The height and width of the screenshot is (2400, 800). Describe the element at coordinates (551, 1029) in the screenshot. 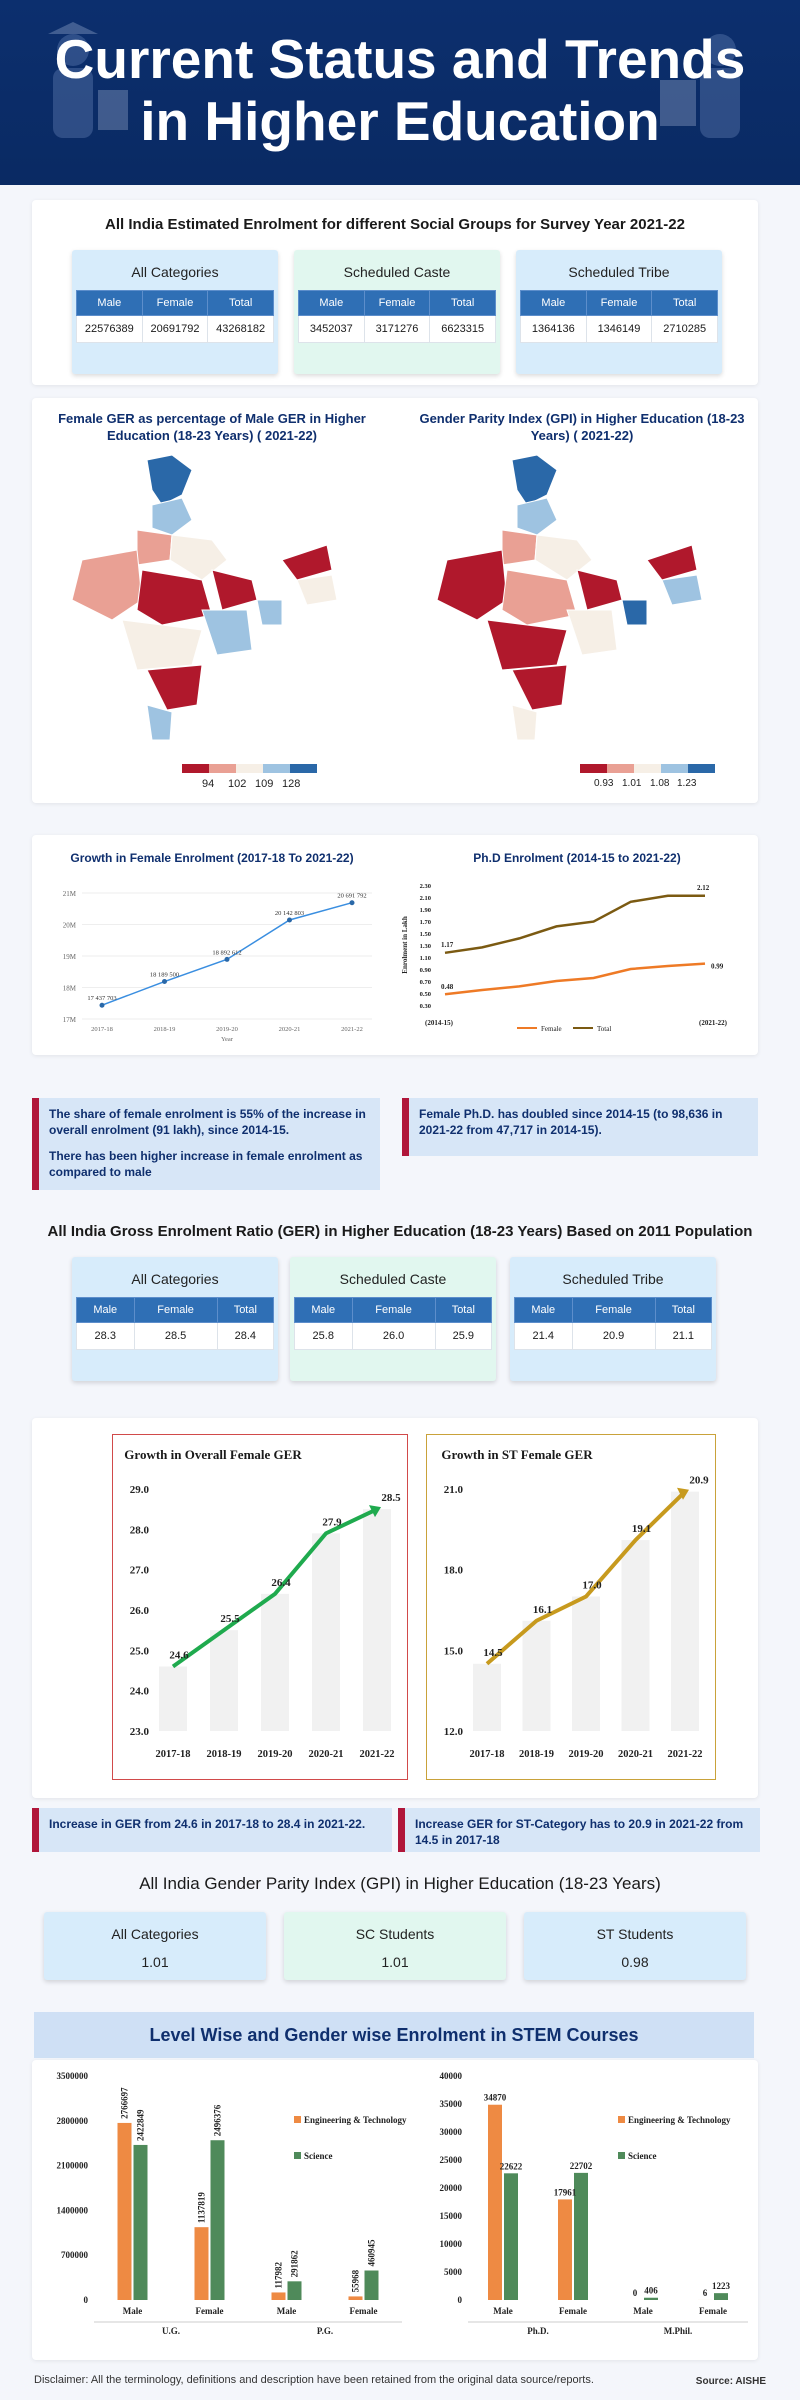

I see `legend-female-label: Female` at that location.